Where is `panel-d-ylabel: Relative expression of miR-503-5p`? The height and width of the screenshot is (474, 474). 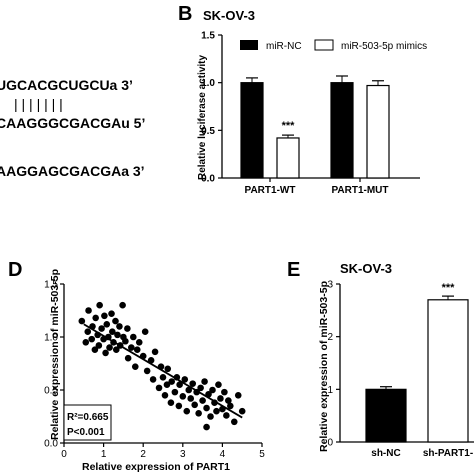
panel-d-ylabel: Relative expression of miR-503-5p is located at coordinates (55, 354).